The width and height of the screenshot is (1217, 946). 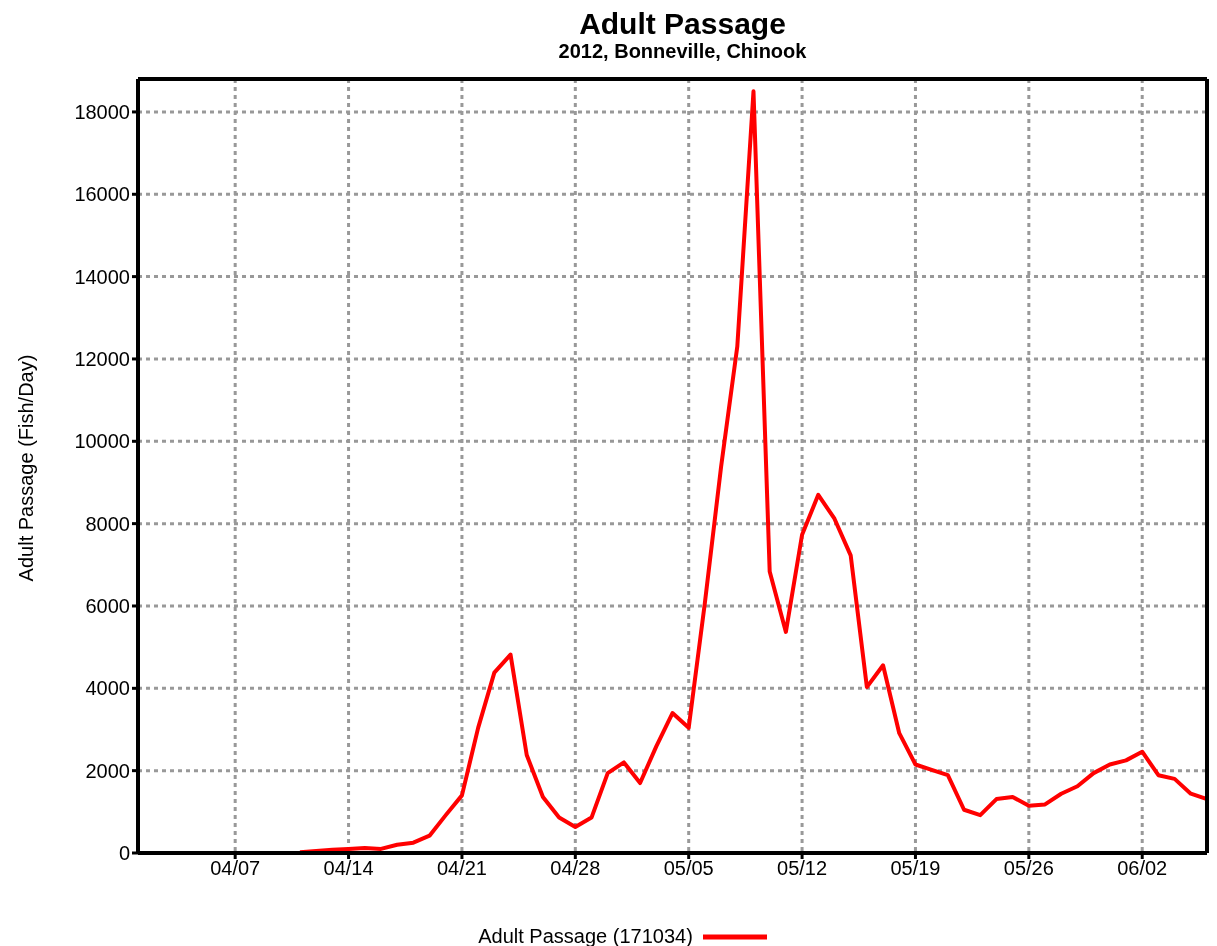 What do you see at coordinates (575, 868) in the screenshot?
I see `x-tick-label: 04/28` at bounding box center [575, 868].